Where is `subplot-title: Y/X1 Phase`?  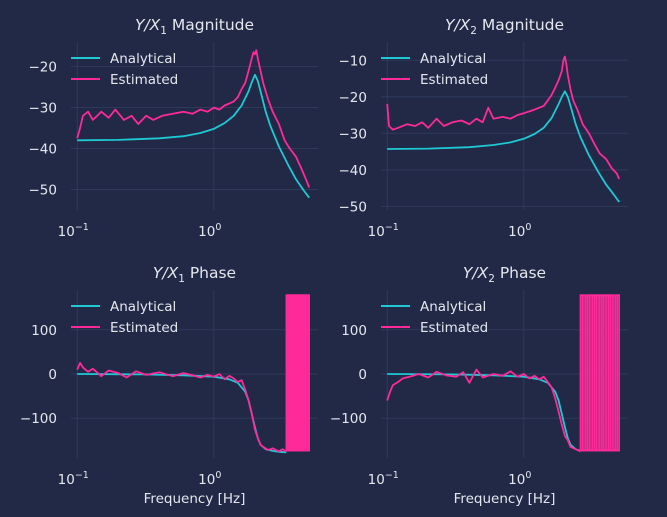
subplot-title: Y/X1 Phase is located at coordinates (194, 274).